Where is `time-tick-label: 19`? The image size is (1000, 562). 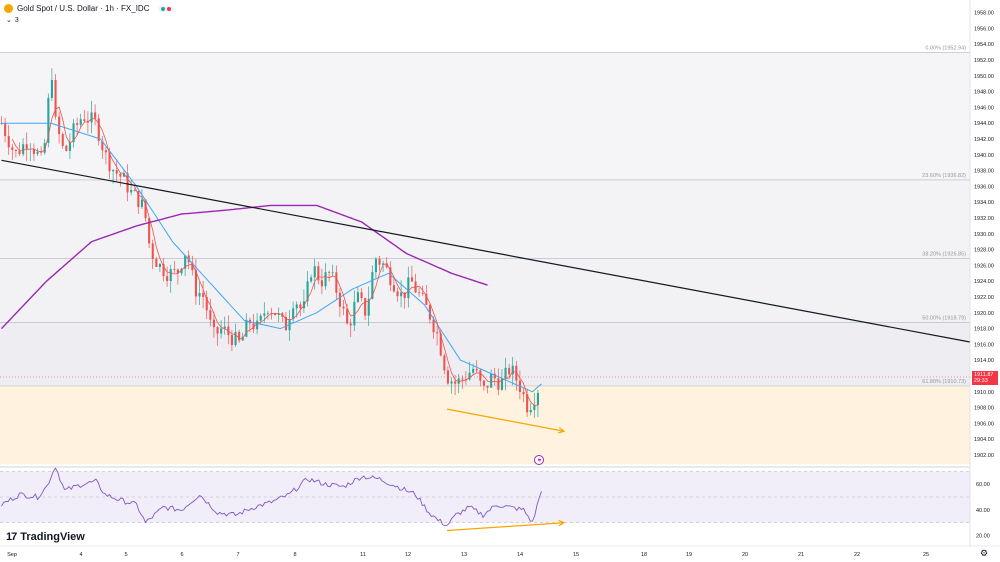
time-tick-label: 19 is located at coordinates (689, 555).